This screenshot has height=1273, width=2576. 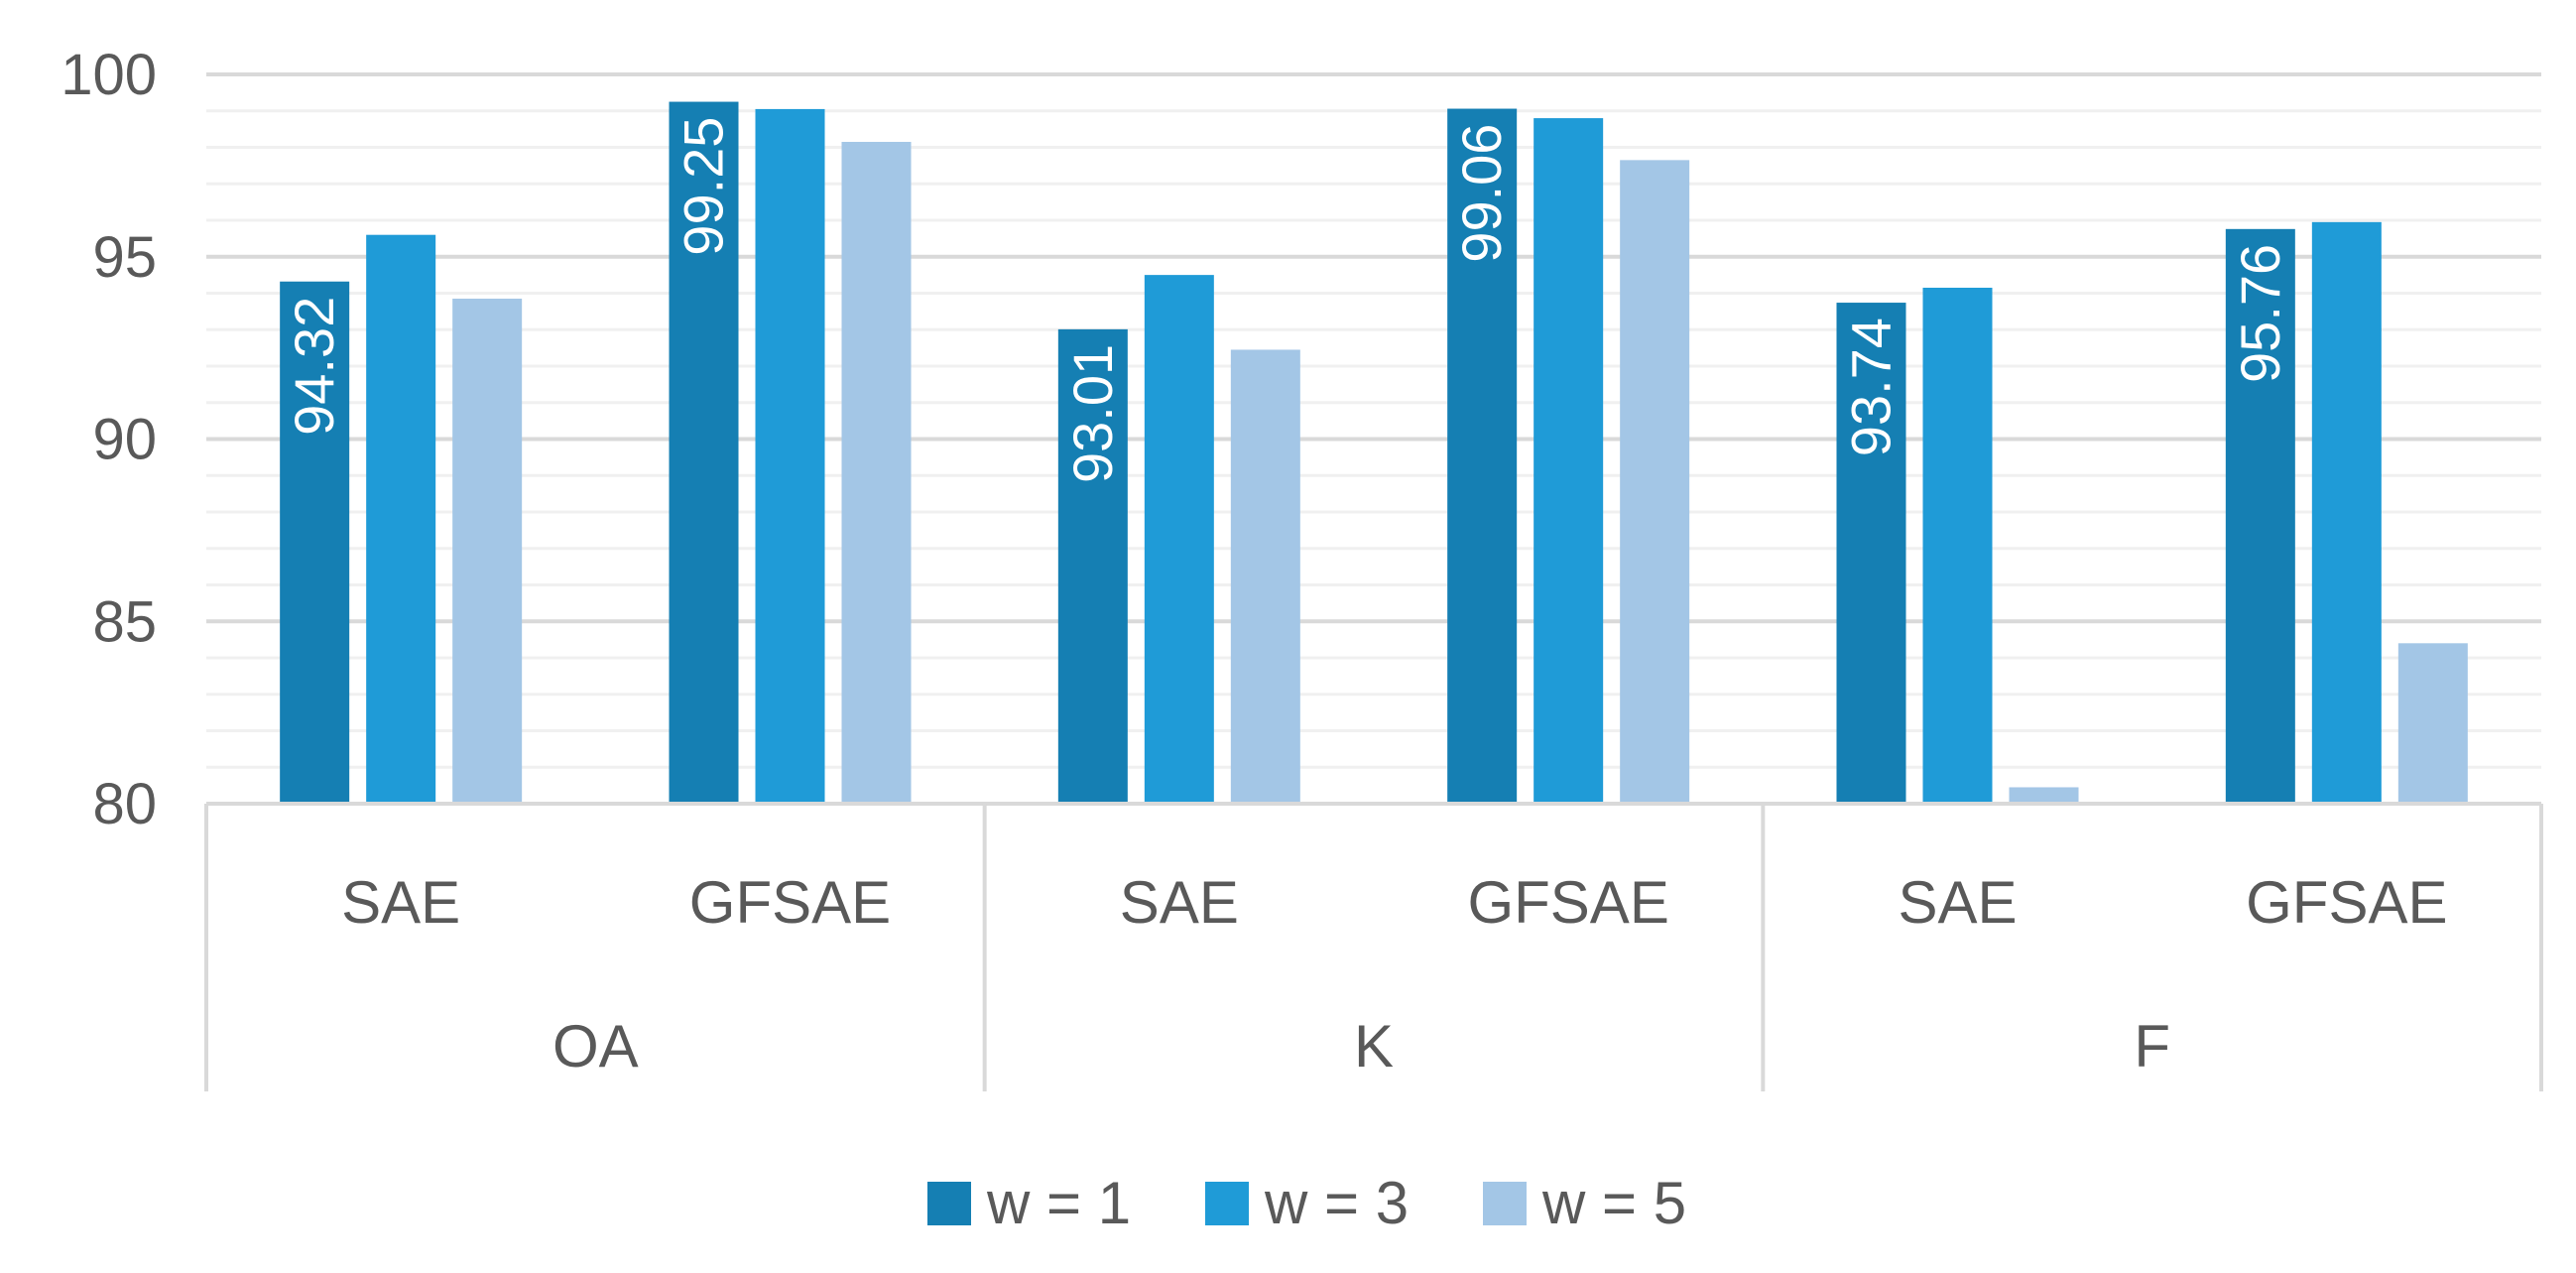 I want to click on bar-data-label: 99.06, so click(x=1481, y=193).